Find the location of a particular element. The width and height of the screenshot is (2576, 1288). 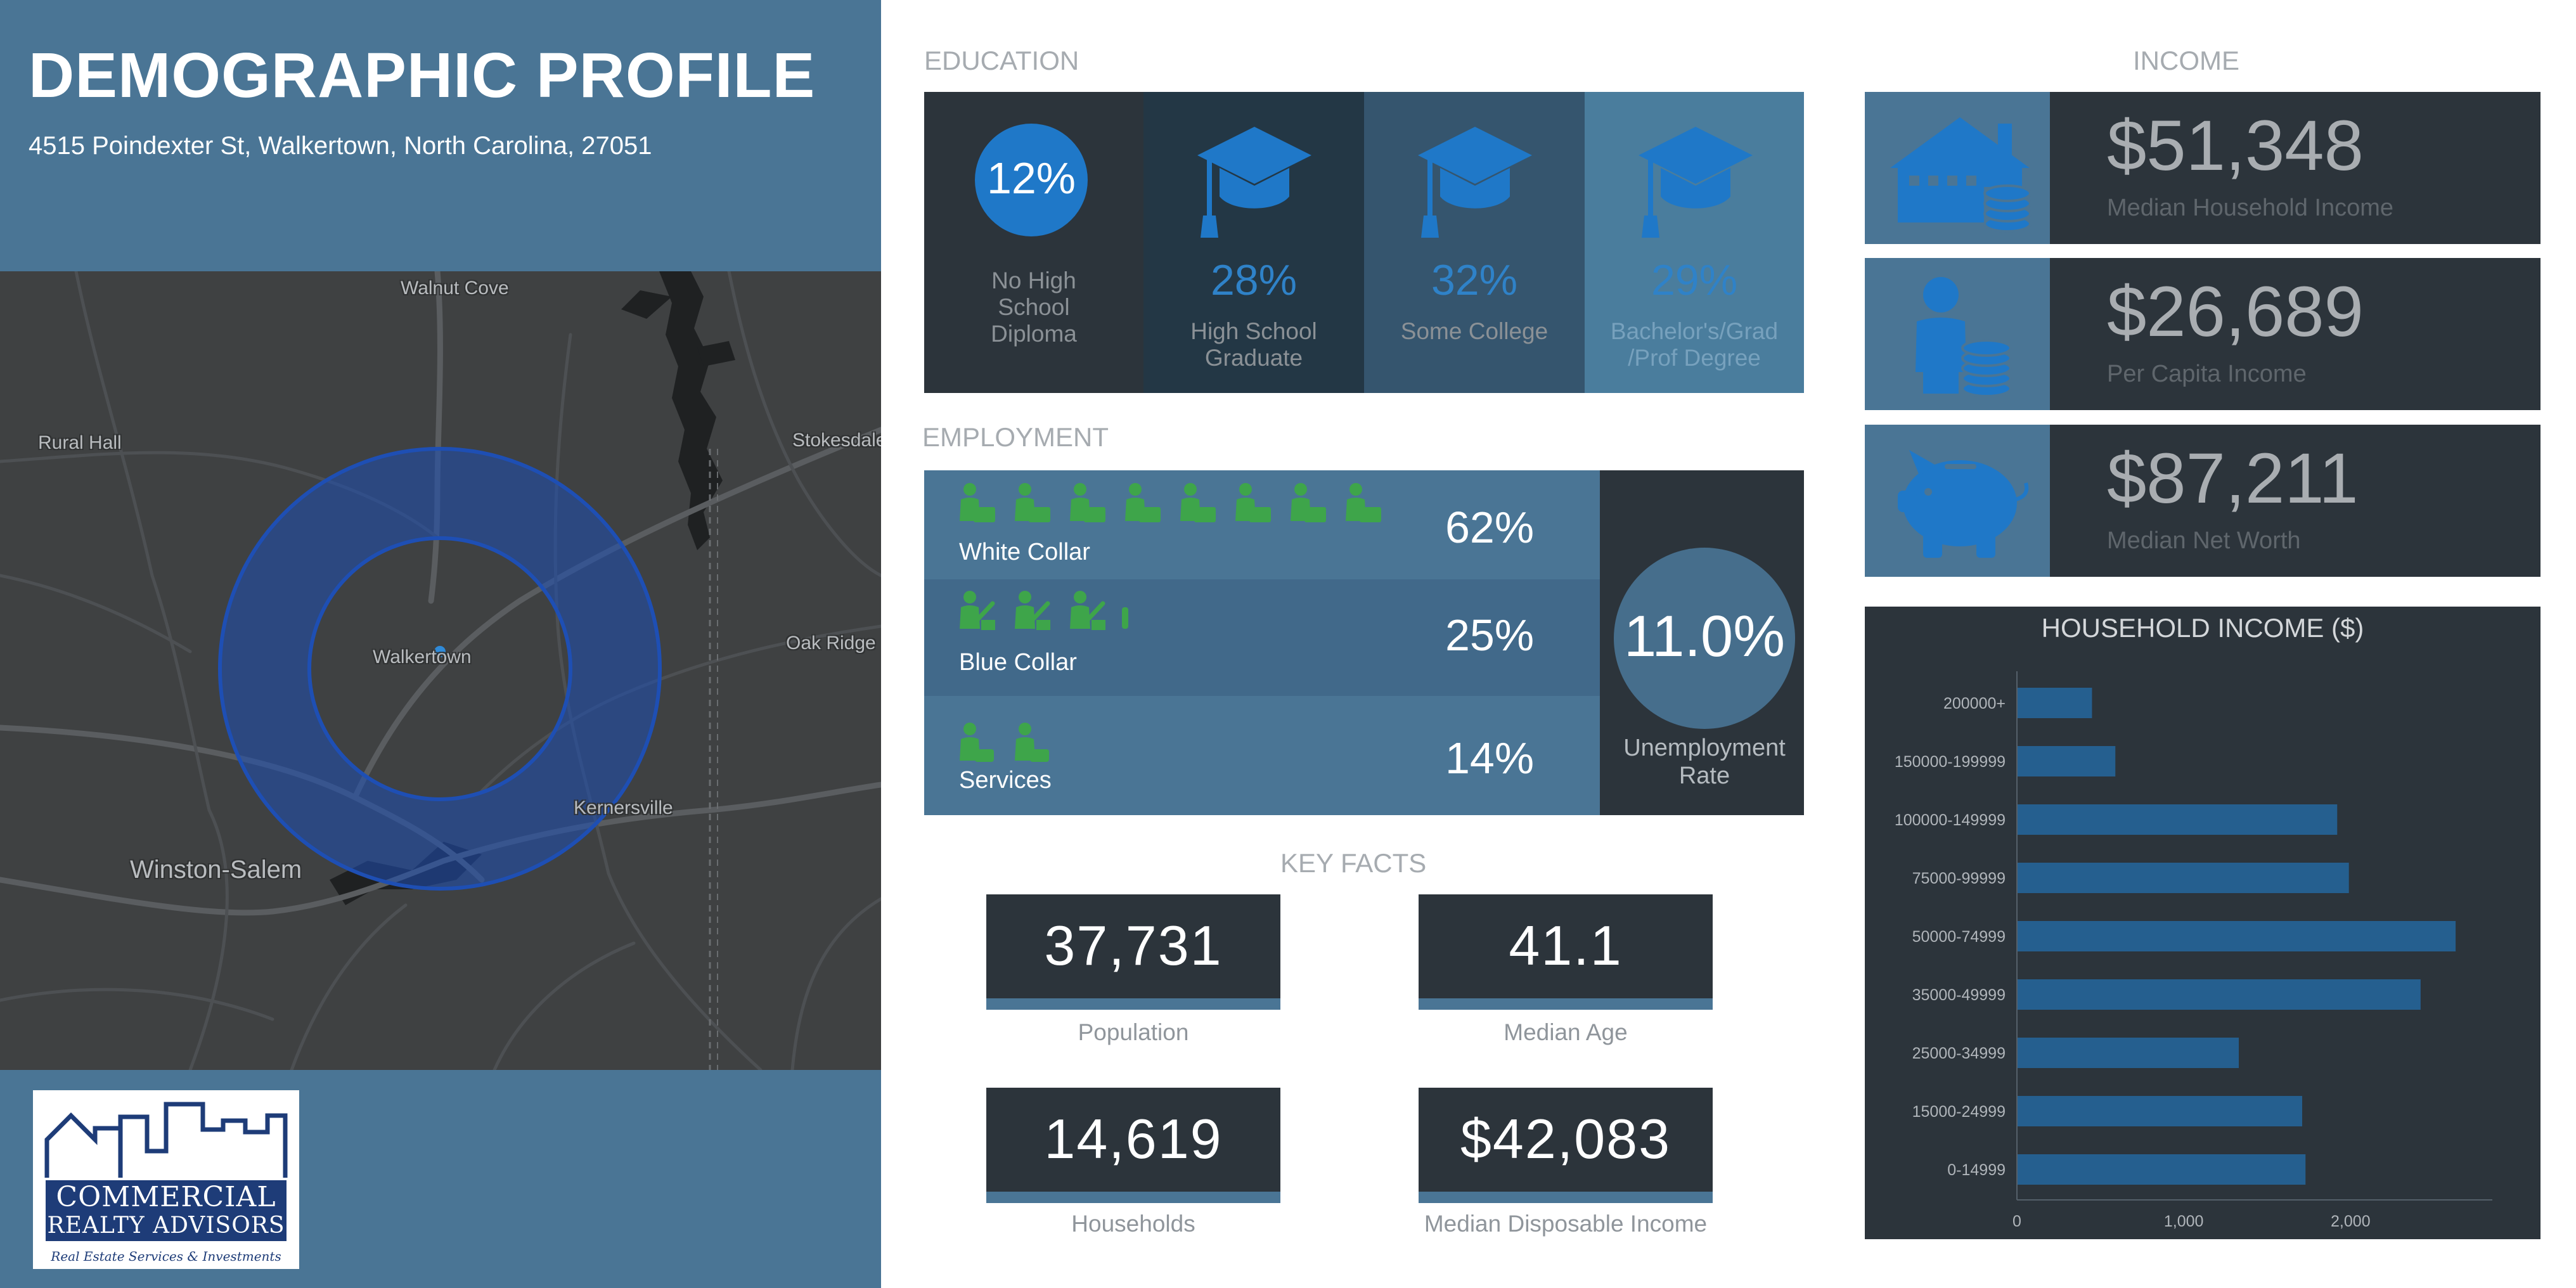

map-label-kernersville: Kernersville is located at coordinates (623, 808).